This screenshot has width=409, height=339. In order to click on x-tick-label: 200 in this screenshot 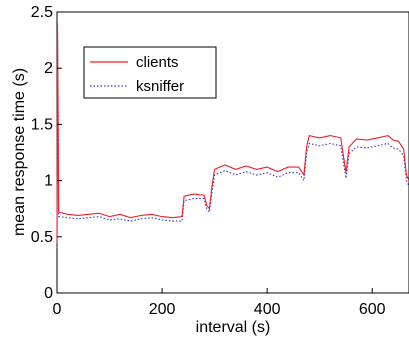, I will do `click(162, 309)`.